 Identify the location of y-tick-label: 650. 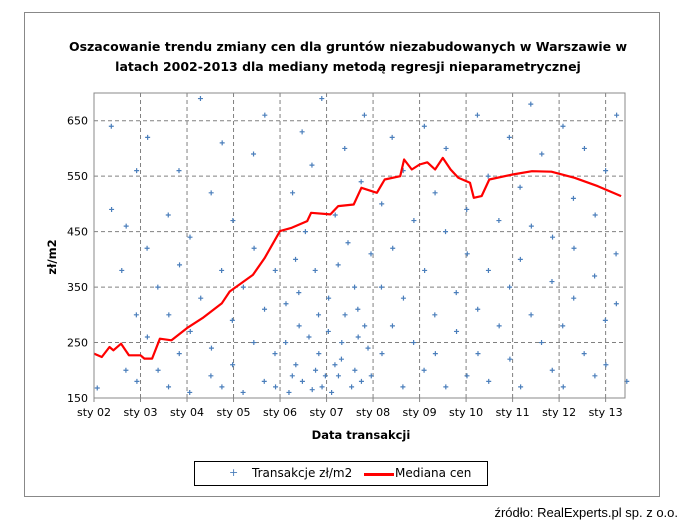
(77, 121).